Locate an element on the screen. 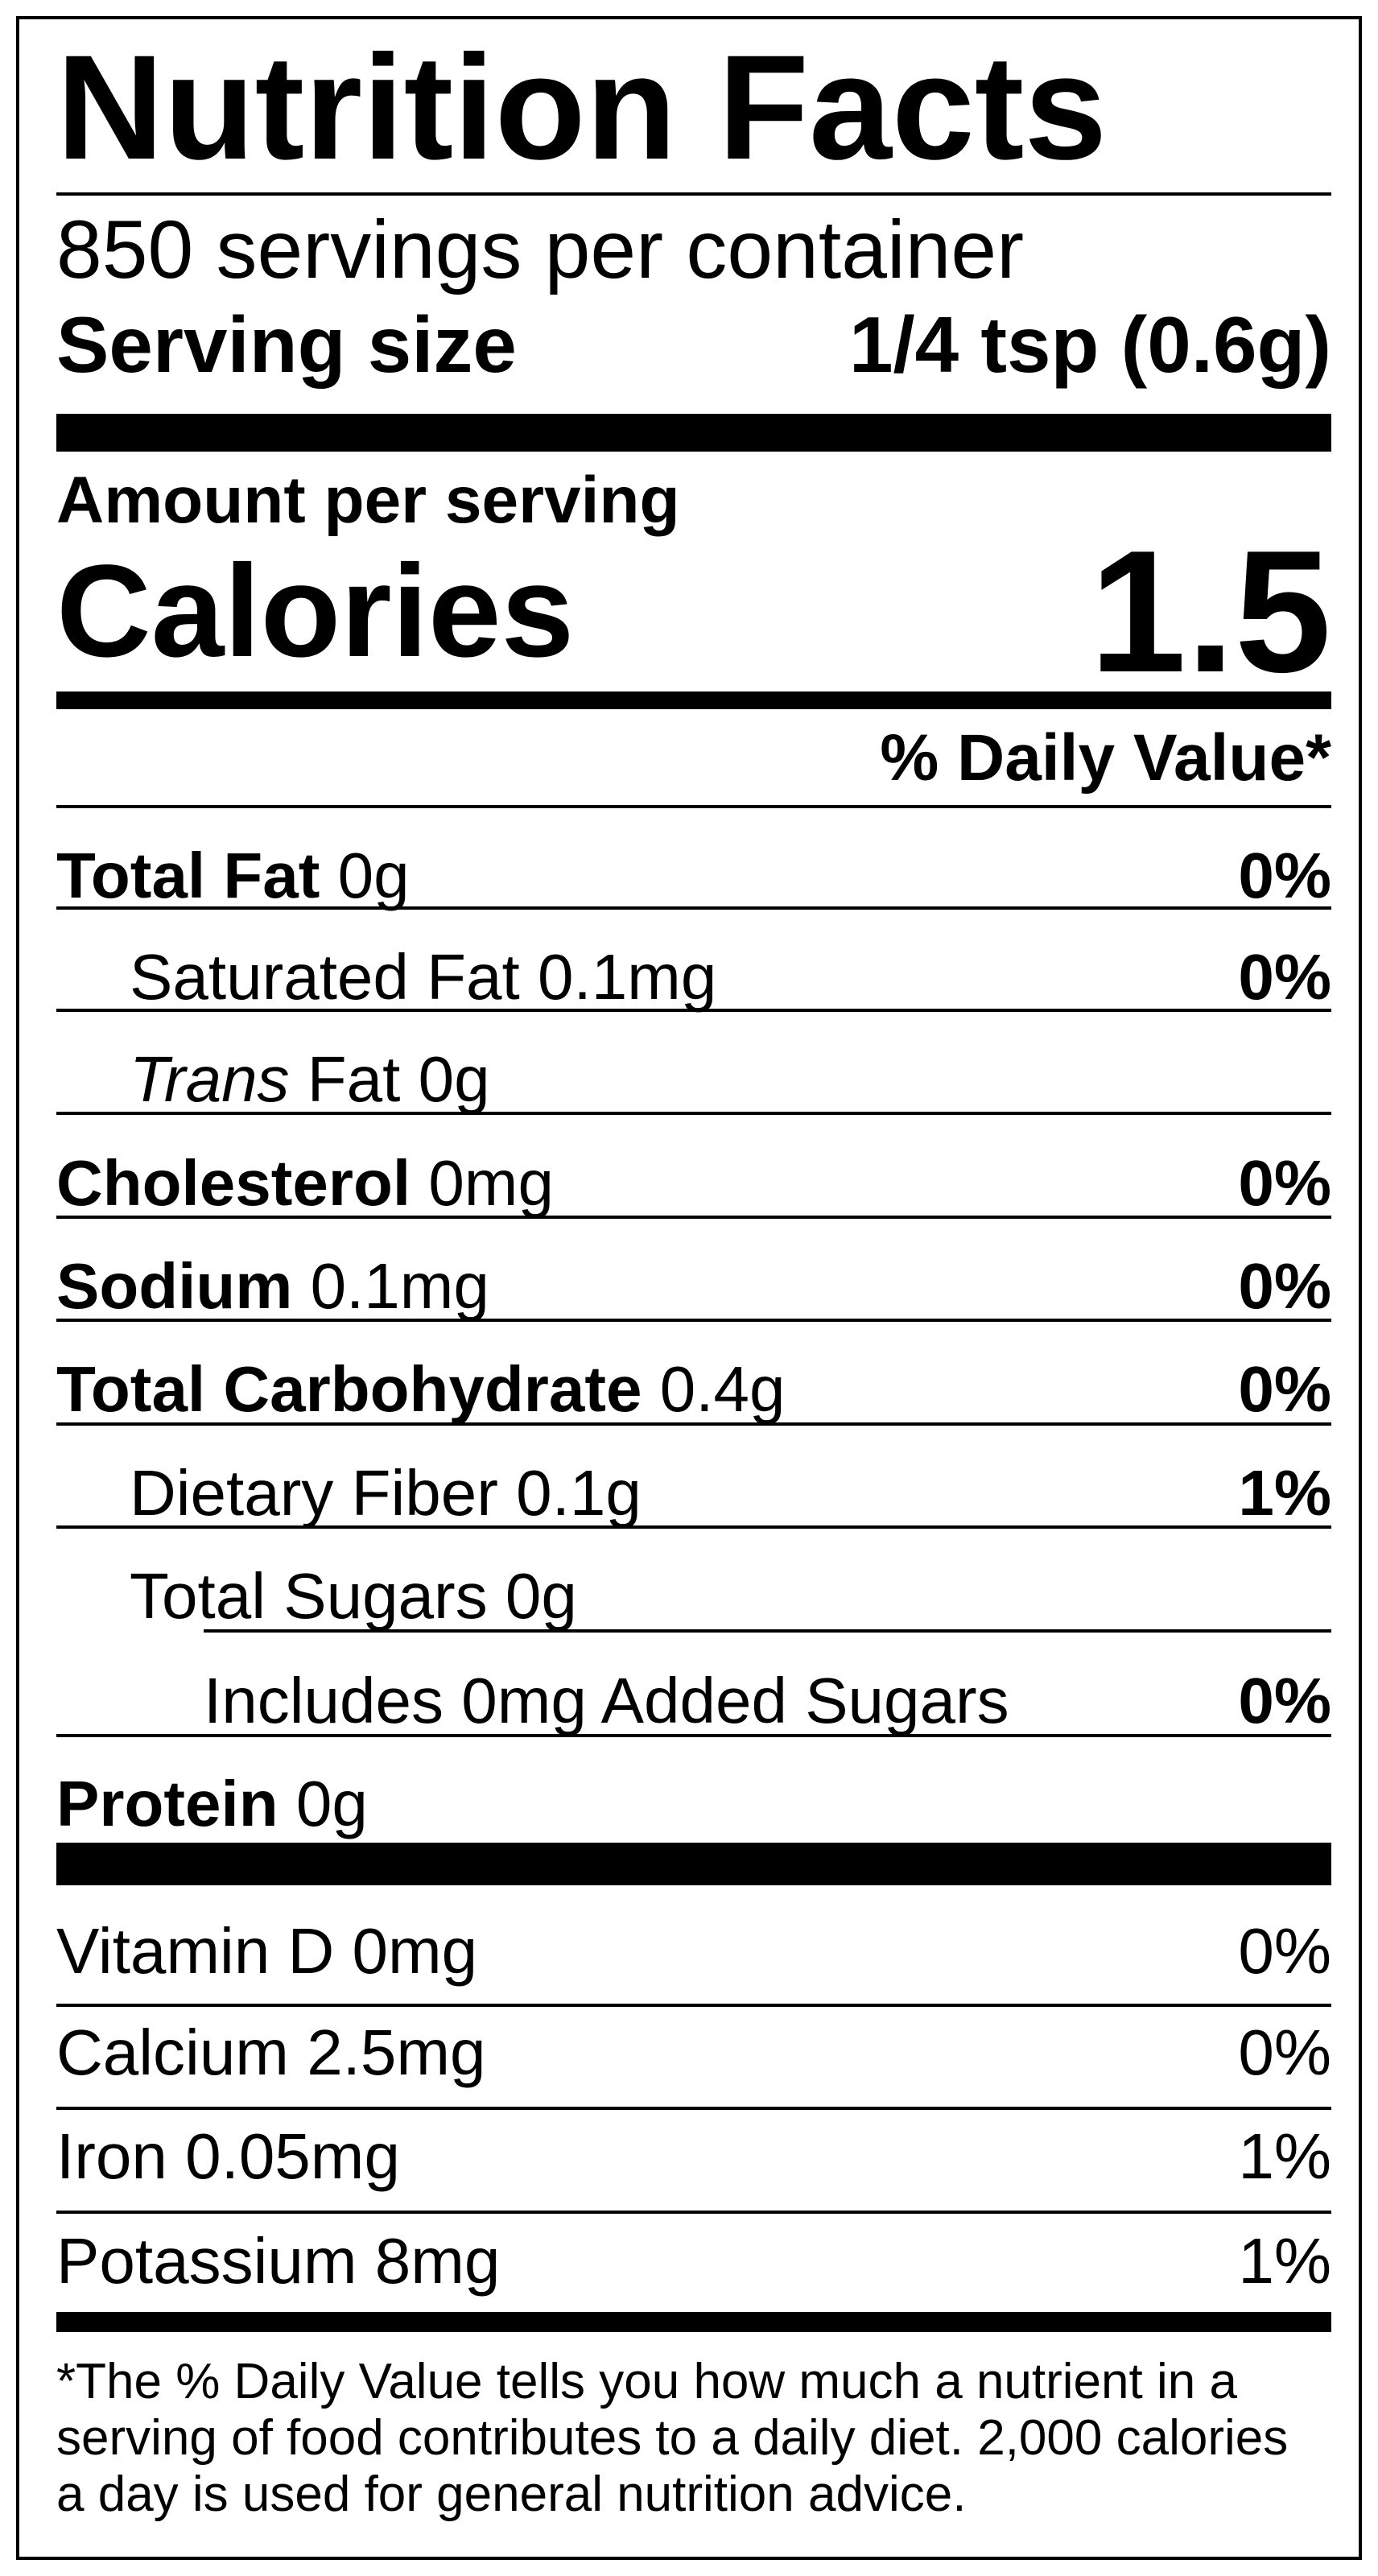 This screenshot has height=2576, width=1378. nutrient-row: Cholesterol 0mg 0% is located at coordinates (694, 1183).